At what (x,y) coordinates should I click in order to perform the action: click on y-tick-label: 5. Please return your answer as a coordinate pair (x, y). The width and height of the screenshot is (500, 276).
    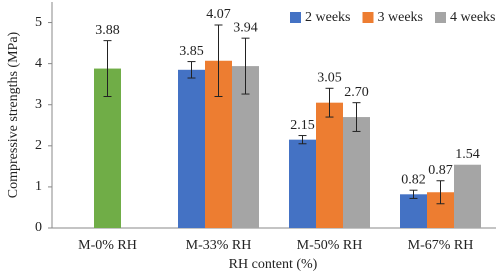
    Looking at the image, I should click on (38, 22).